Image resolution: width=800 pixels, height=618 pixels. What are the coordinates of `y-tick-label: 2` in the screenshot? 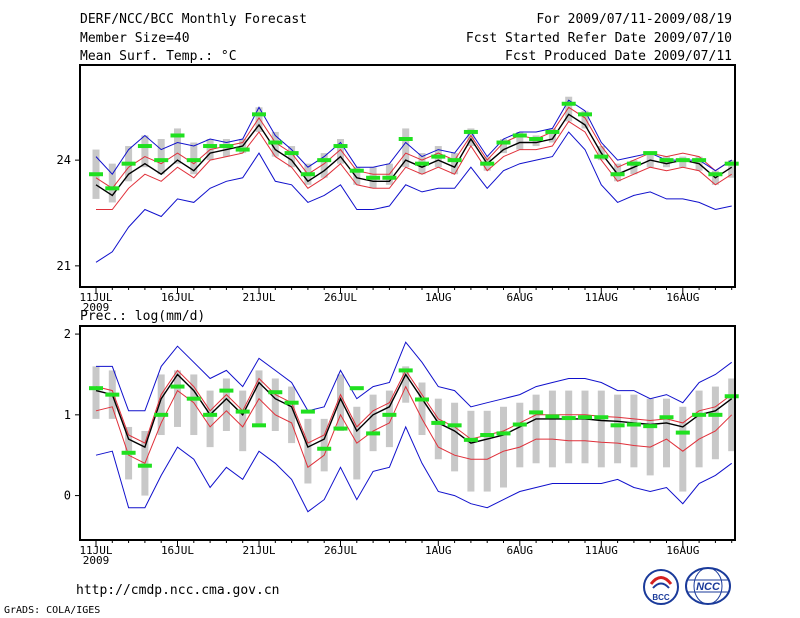 It's located at (67, 334).